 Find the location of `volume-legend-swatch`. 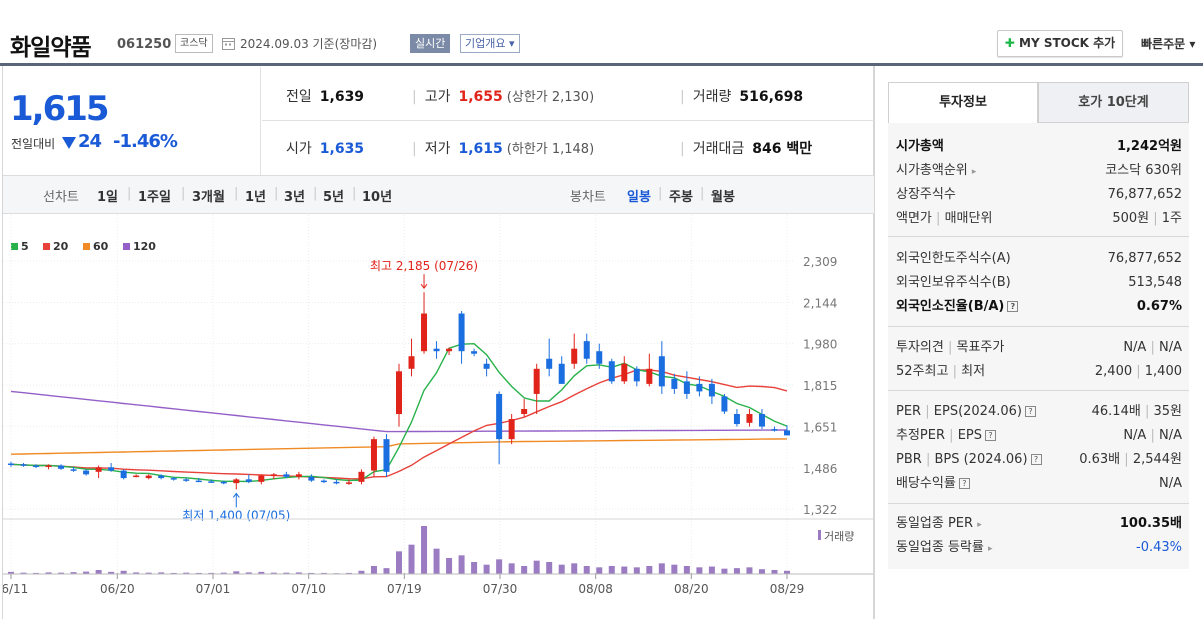

volume-legend-swatch is located at coordinates (819, 535).